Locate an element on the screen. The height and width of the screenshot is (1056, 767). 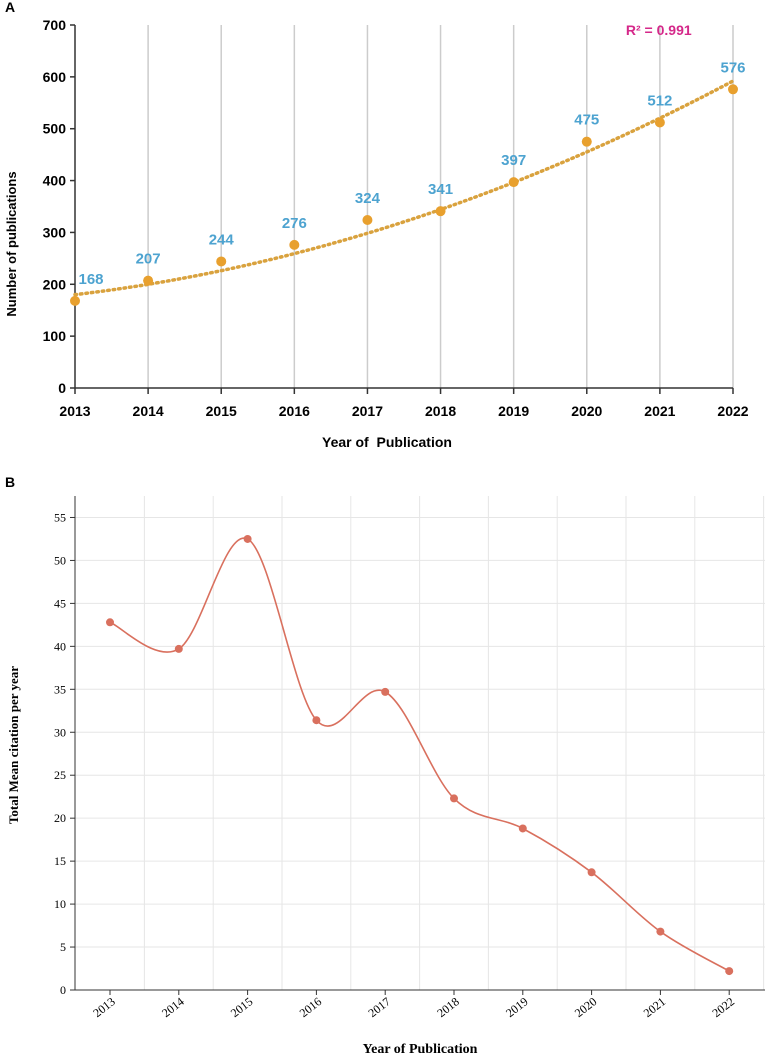
panel-b-y-tick-label: 20 is located at coordinates (60, 818).